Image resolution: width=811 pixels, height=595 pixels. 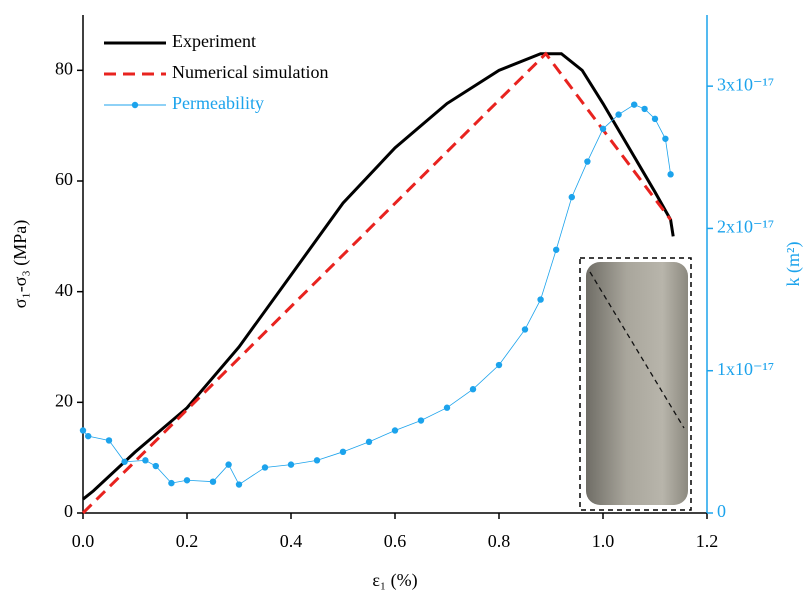 What do you see at coordinates (83, 541) in the screenshot?
I see `x-tick-label: 0.0` at bounding box center [83, 541].